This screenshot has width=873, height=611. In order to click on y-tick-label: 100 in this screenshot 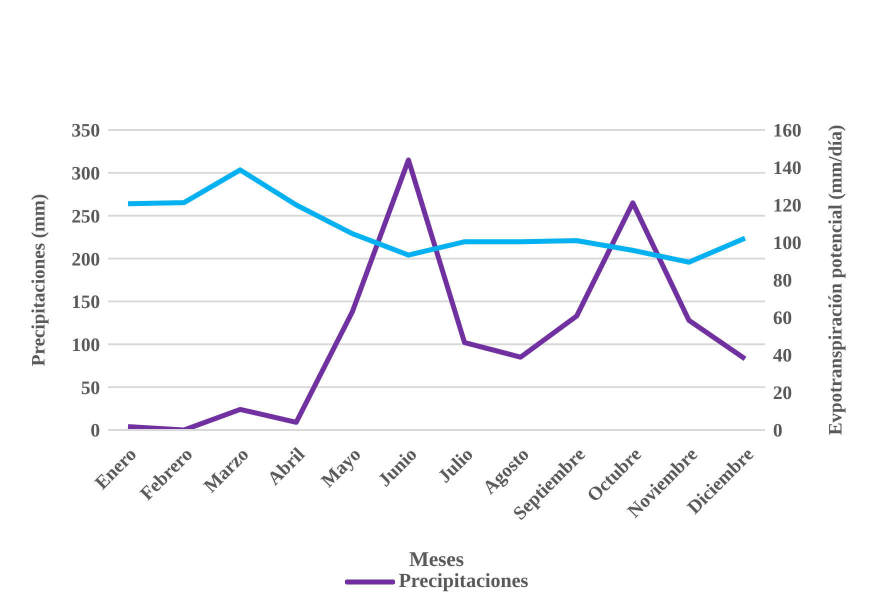, I will do `click(86, 345)`.